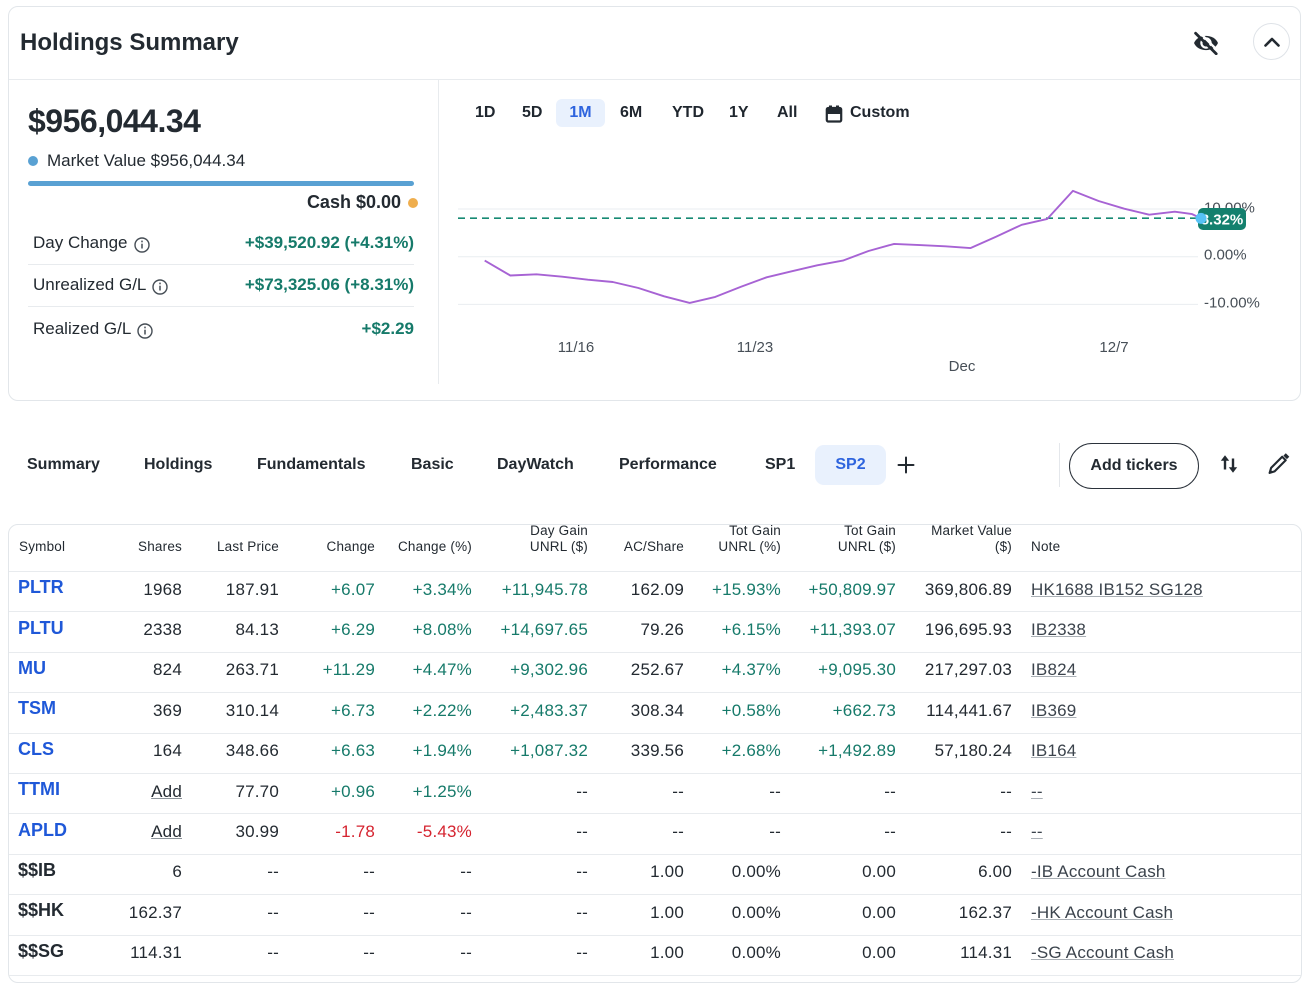 This screenshot has width=1309, height=984. I want to click on svg-text: 11/23, so click(755, 347).